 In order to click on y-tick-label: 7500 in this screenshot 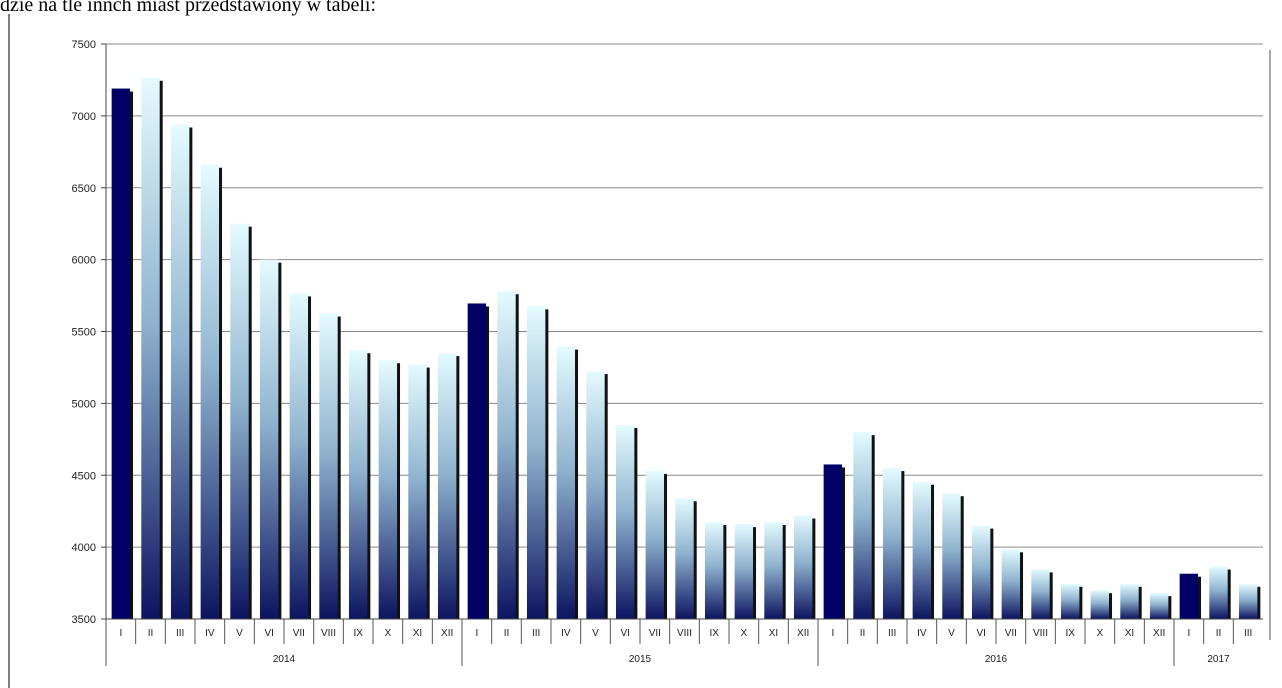, I will do `click(84, 45)`.